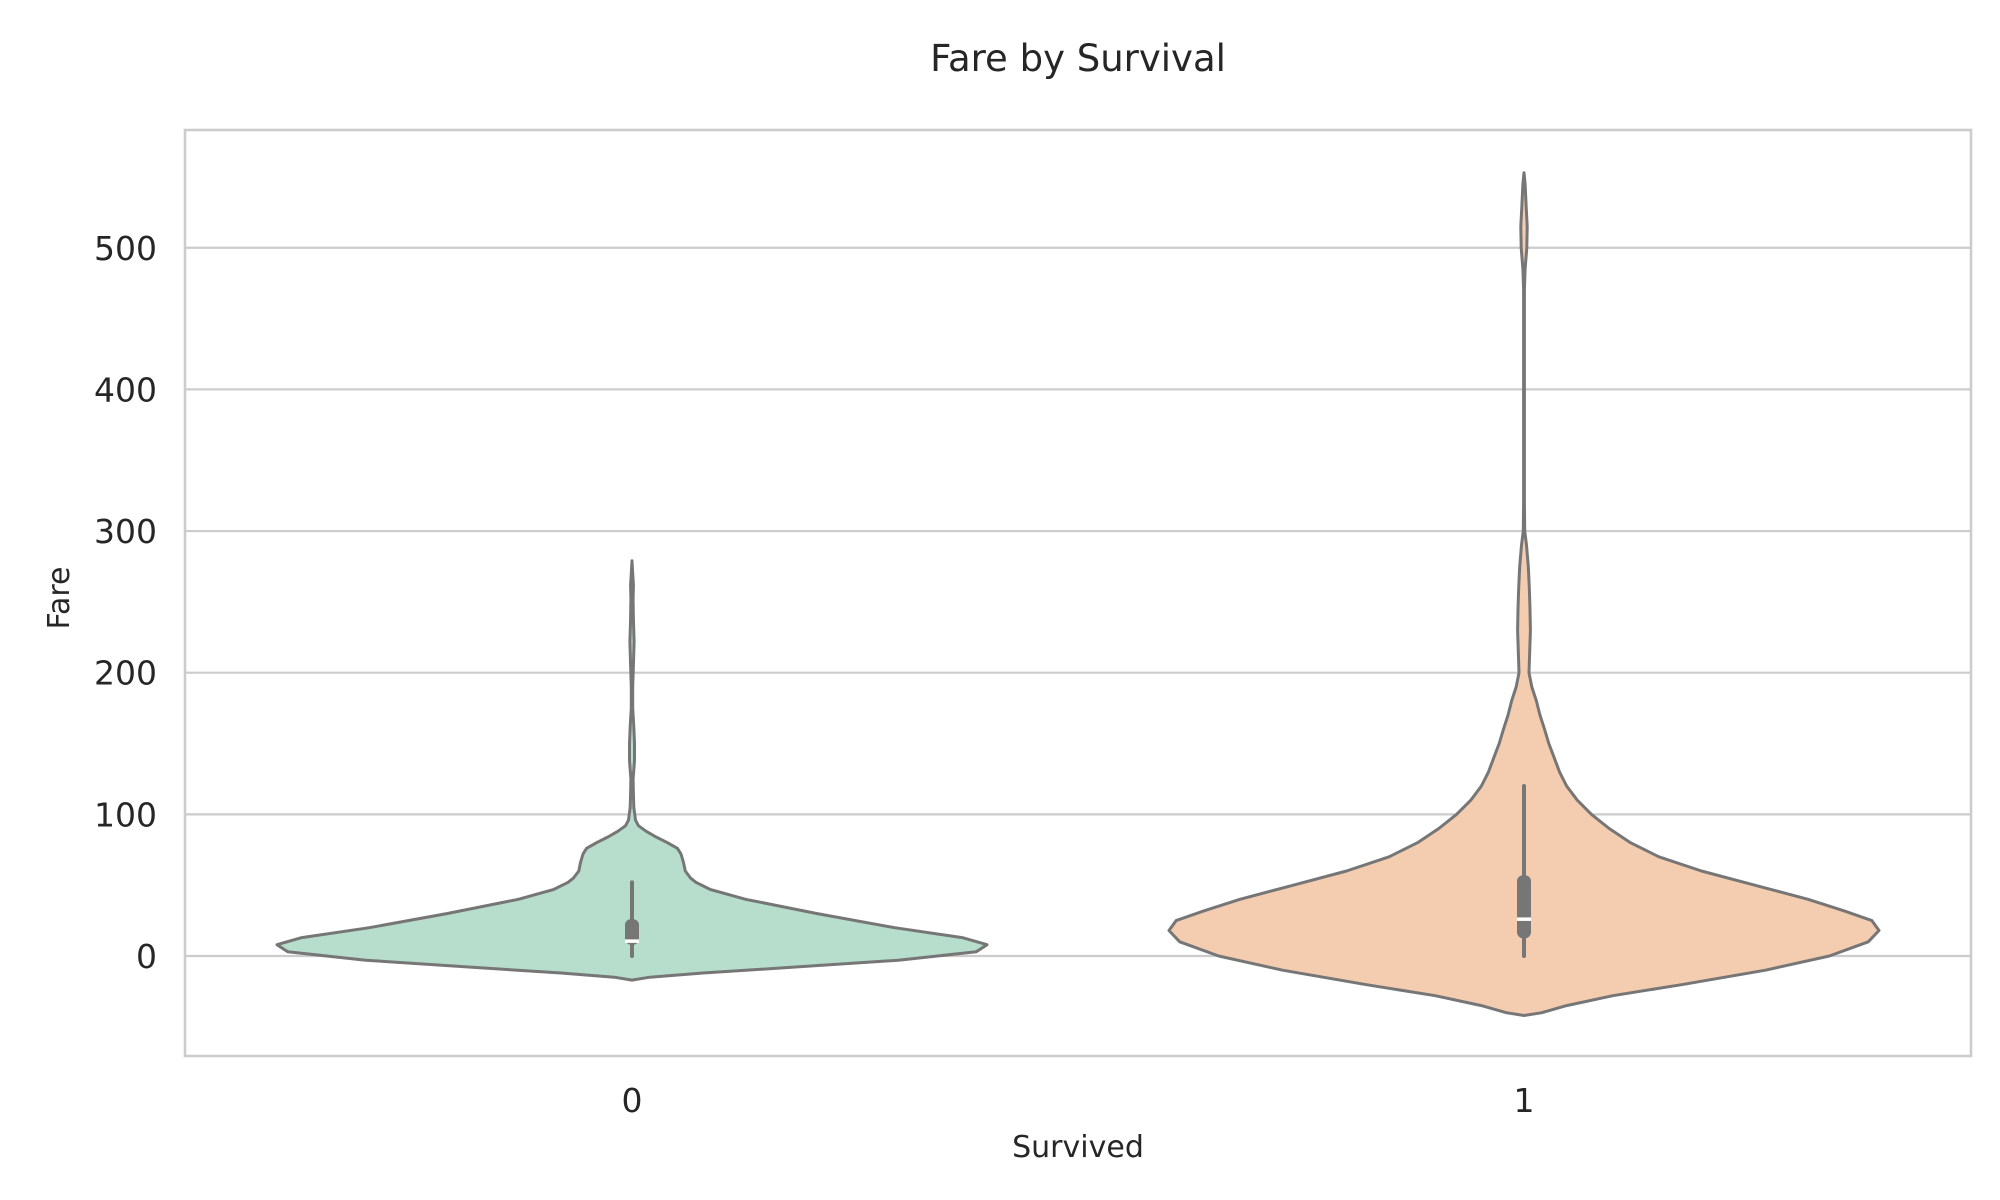 This screenshot has width=2000, height=1200. What do you see at coordinates (632, 1100) in the screenshot?
I see `x-tick-label: 0` at bounding box center [632, 1100].